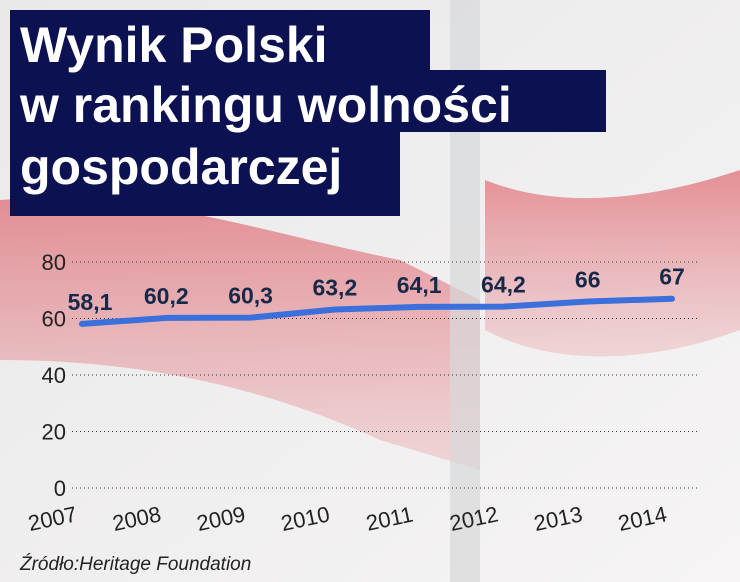  I want to click on data-line, so click(377, 311).